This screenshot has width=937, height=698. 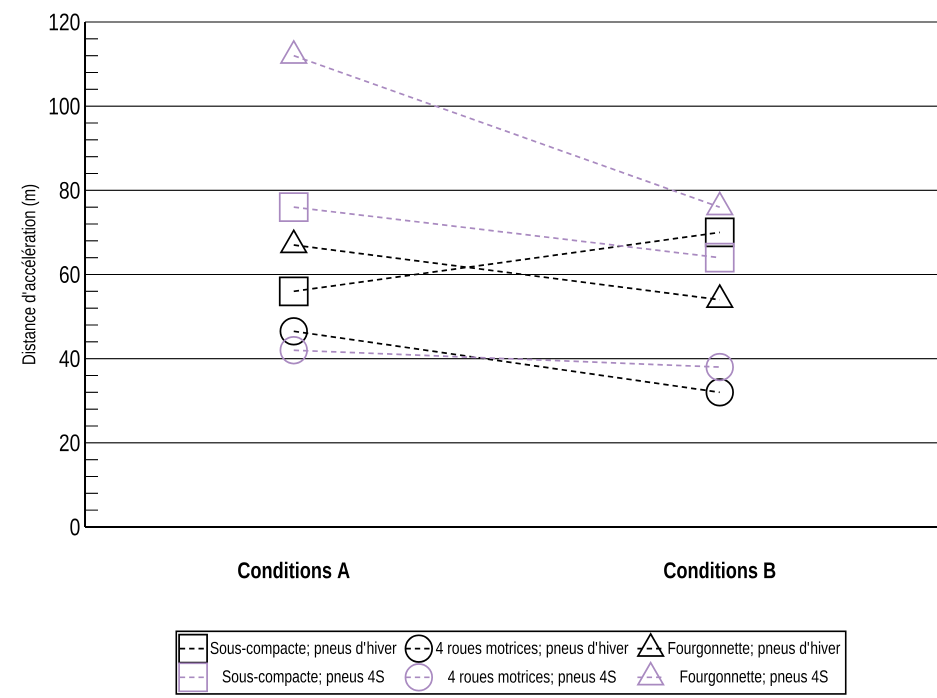 I want to click on legend-label: 4 roues motrices; pneus 4S, so click(x=532, y=678).